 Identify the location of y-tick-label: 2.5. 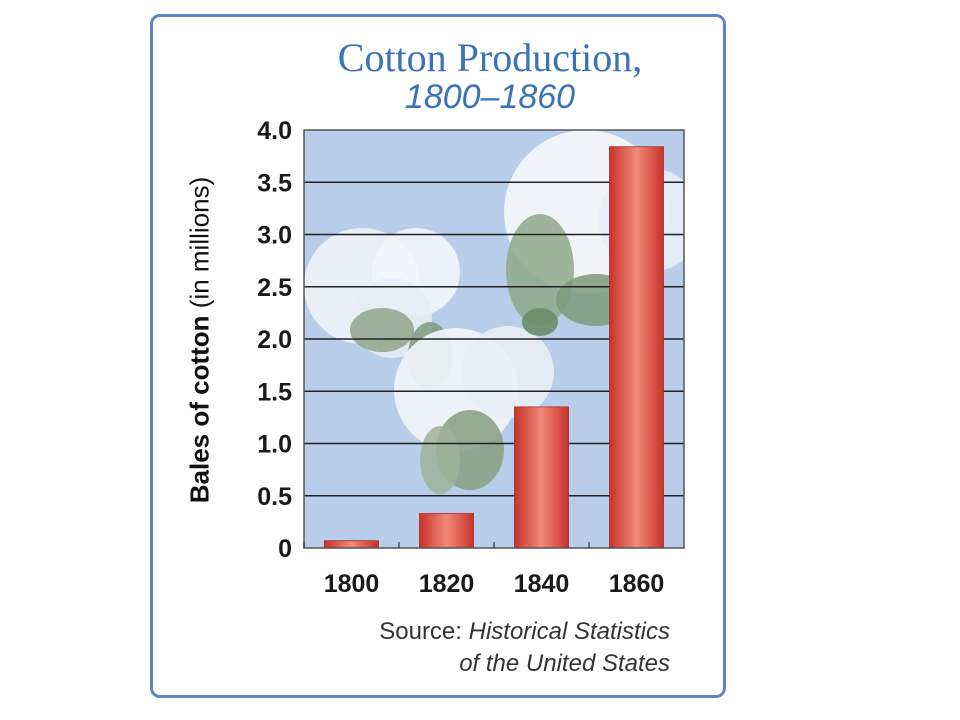
(274, 288).